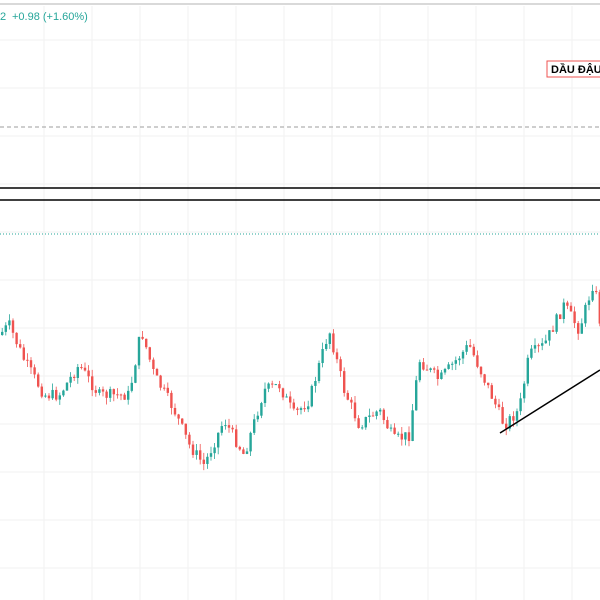 The height and width of the screenshot is (600, 600). What do you see at coordinates (575, 69) in the screenshot?
I see `label-text: DẦU ĐẬU` at bounding box center [575, 69].